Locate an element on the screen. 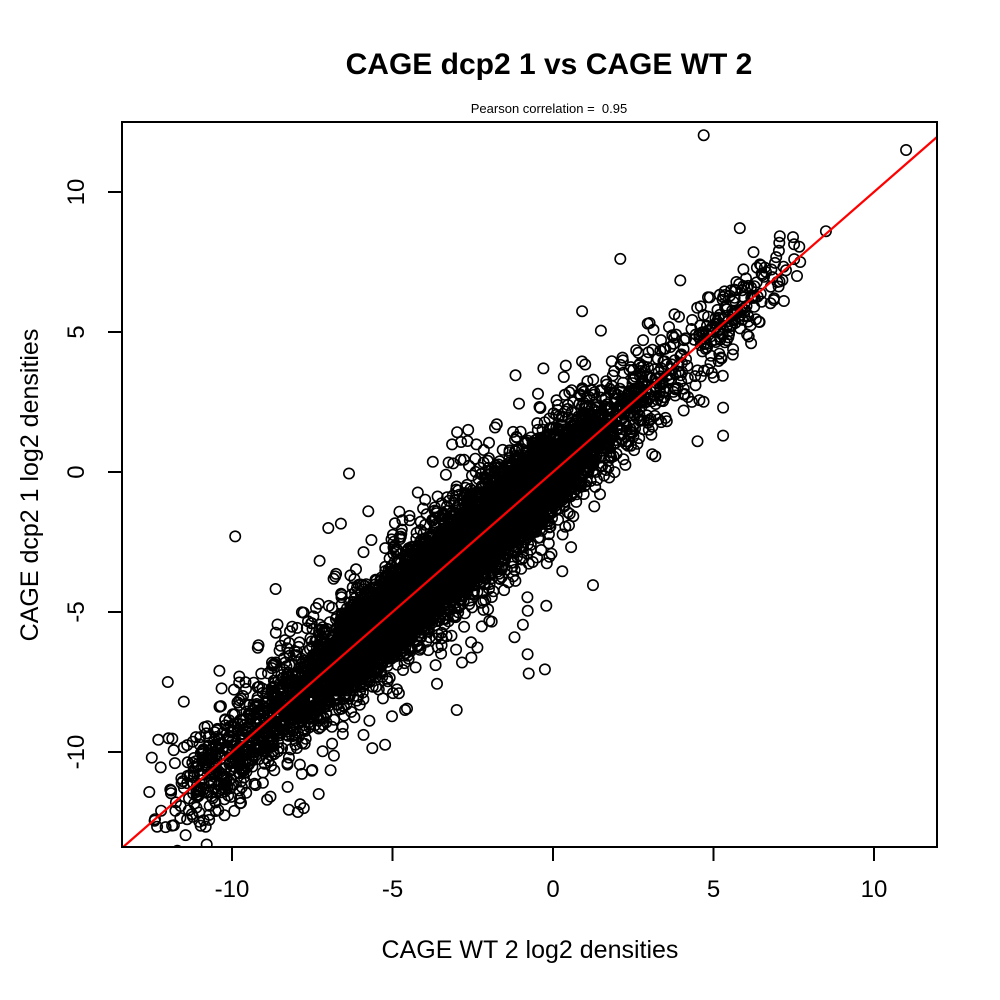 Image resolution: width=1000 pixels, height=1000 pixels. plot-subtitle-correlation: Pearson correlation = 0.95 is located at coordinates (549, 108).